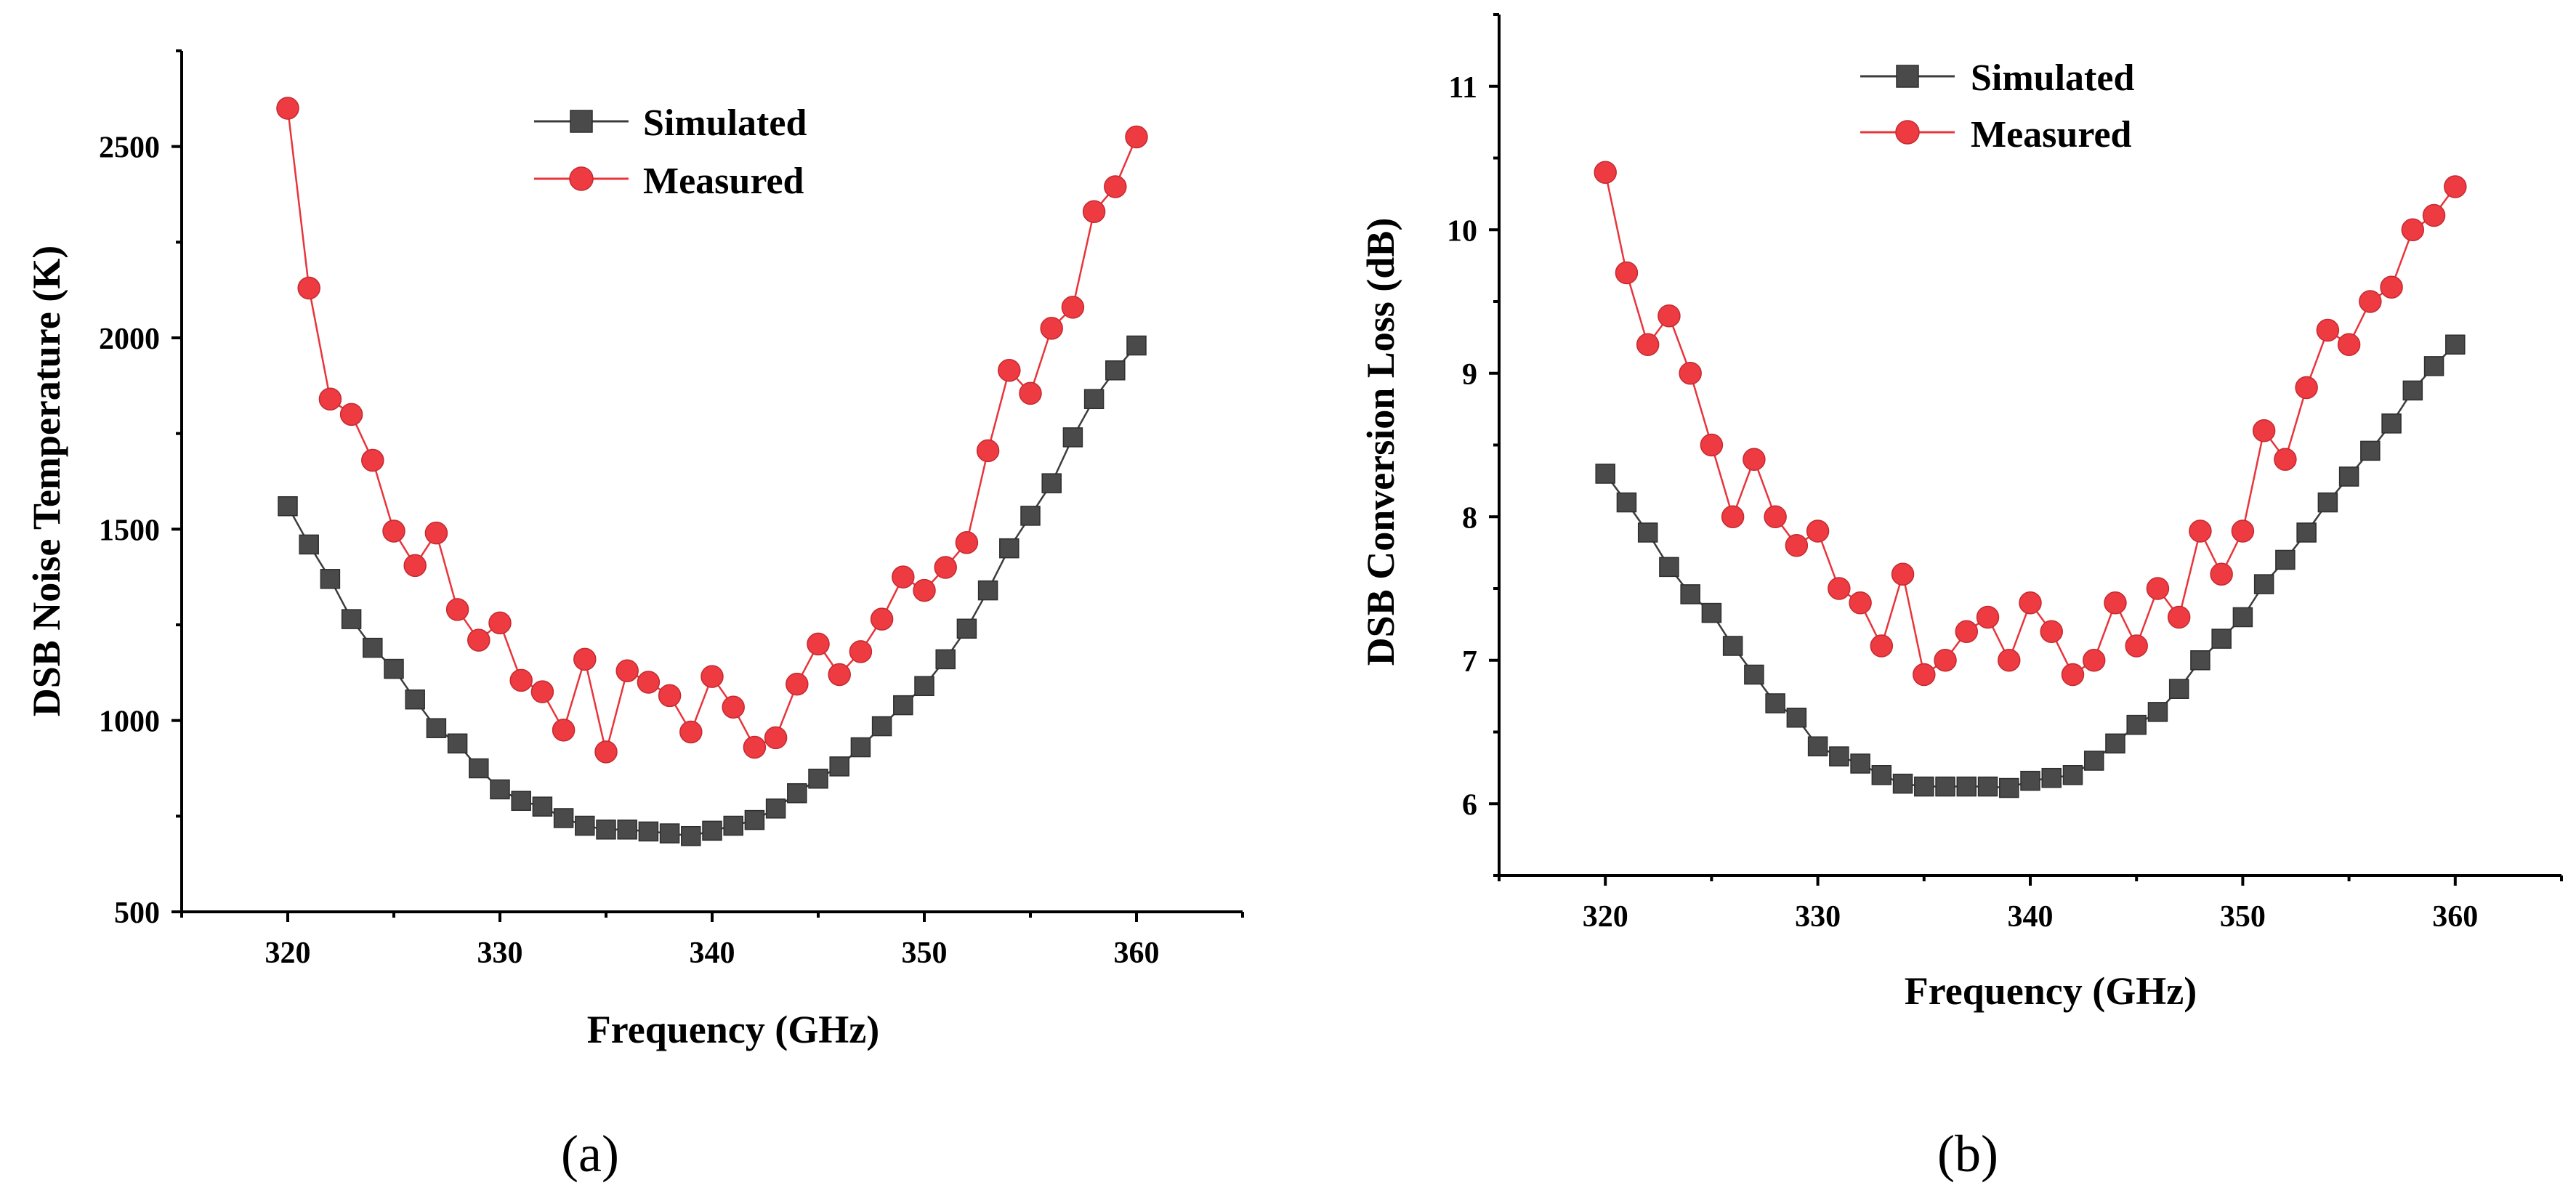 The image size is (2576, 1201). What do you see at coordinates (713, 954) in the screenshot?
I see `x-tick-label: 340` at bounding box center [713, 954].